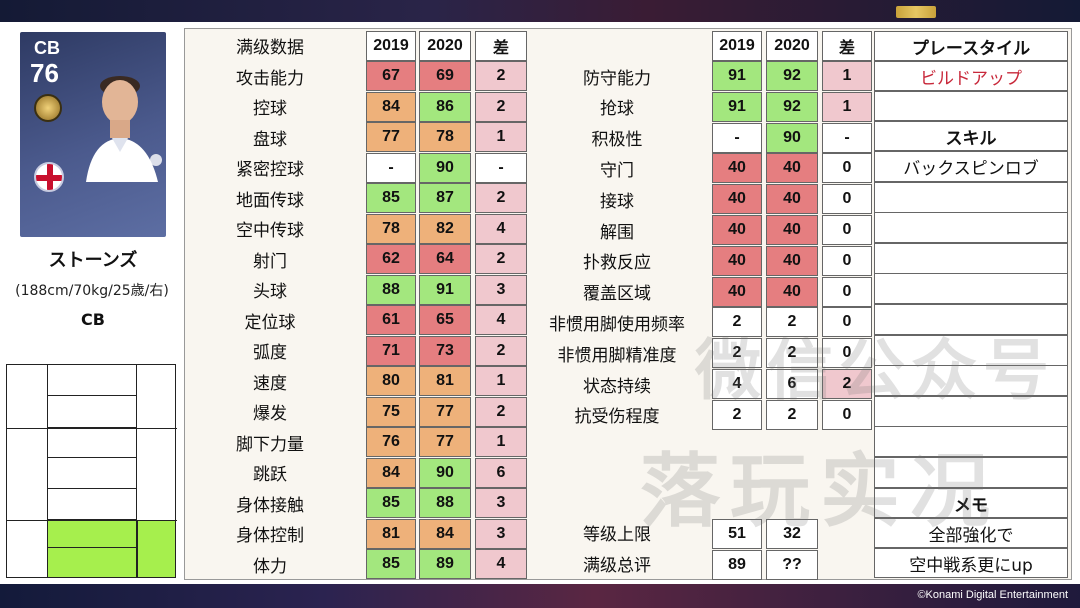  I want to click on stat-2020: 69, so click(445, 76).